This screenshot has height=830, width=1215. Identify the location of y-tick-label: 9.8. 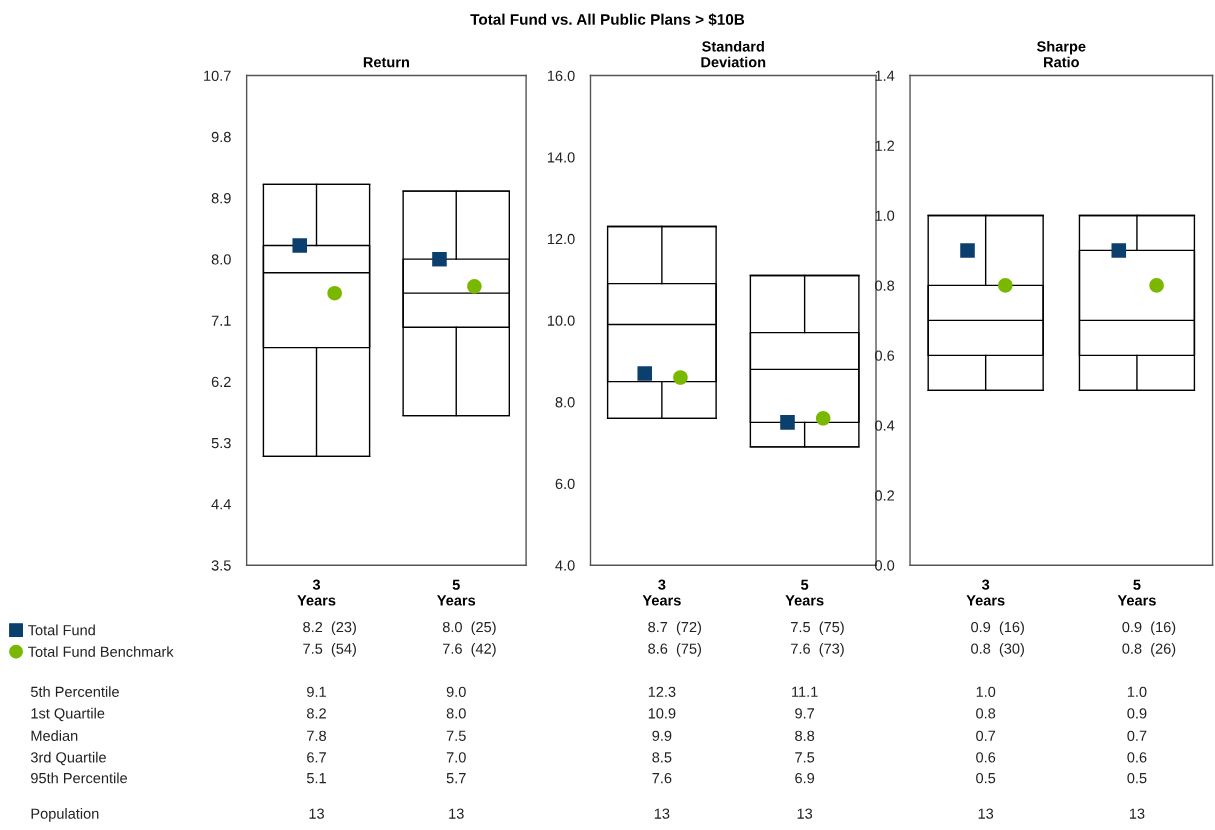
(221, 137).